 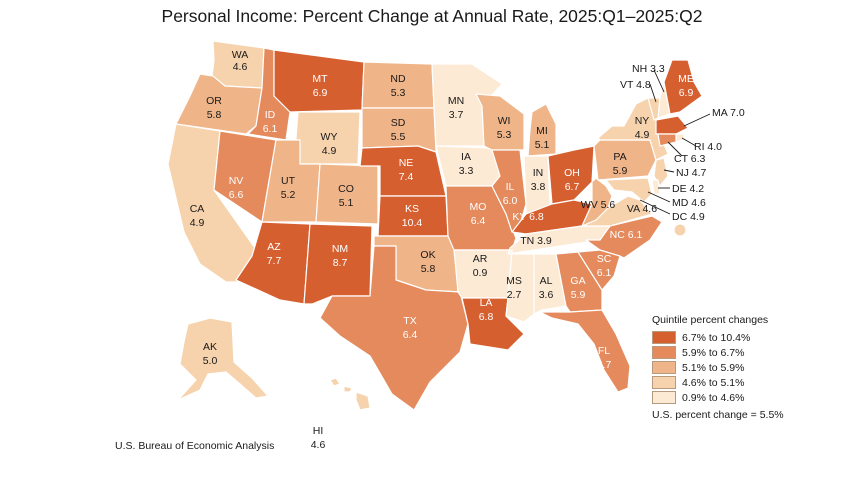 I want to click on state-label-id: ID, so click(x=270, y=115).